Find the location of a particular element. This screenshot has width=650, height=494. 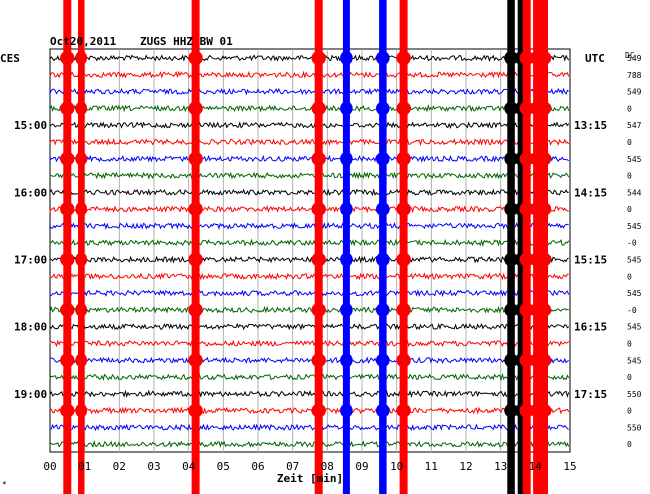

x-tick-label: 05 is located at coordinates (223, 466).